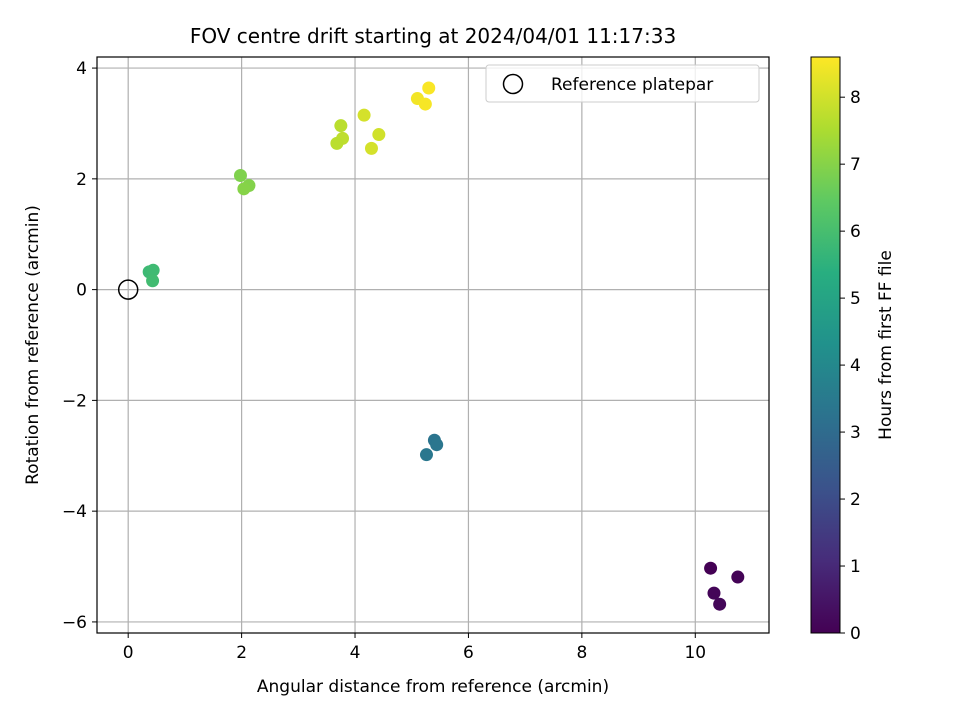  What do you see at coordinates (33, 345) in the screenshot?
I see `y-axis-label: Rotation from reference (arcmin)` at bounding box center [33, 345].